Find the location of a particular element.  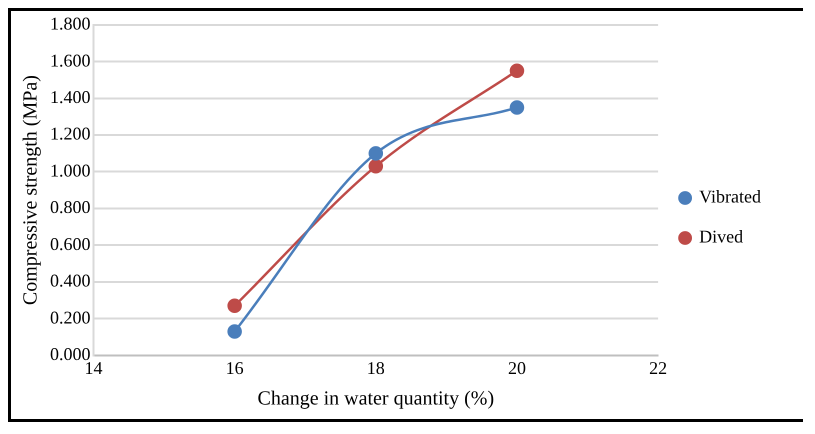

legend-label: Dived is located at coordinates (721, 236).